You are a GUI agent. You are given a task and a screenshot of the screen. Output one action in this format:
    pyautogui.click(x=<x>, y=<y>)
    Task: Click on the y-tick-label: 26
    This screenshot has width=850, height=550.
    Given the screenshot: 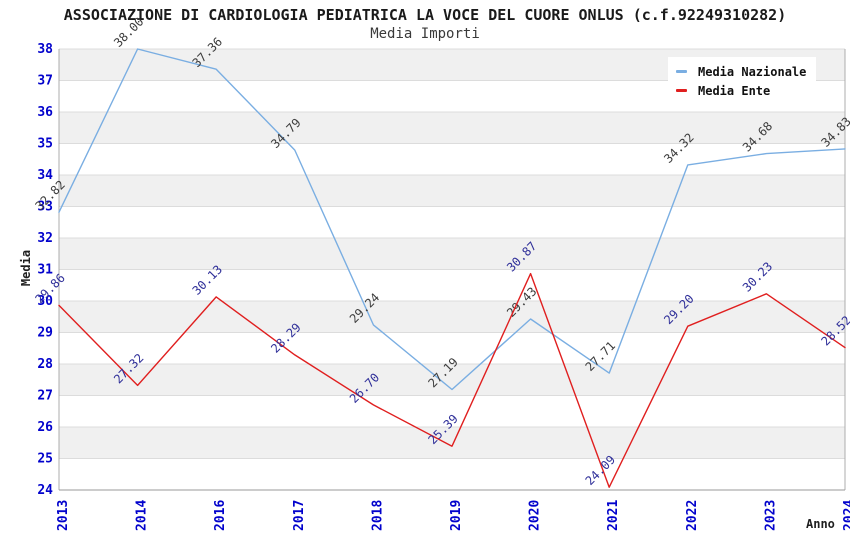 What is the action you would take?
    pyautogui.click(x=45, y=427)
    